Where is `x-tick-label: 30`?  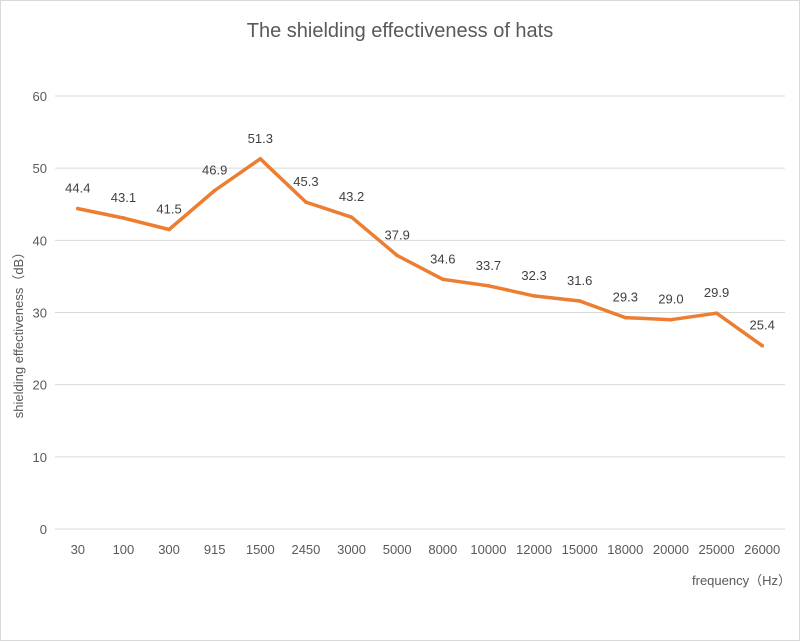 x-tick-label: 30 is located at coordinates (78, 549).